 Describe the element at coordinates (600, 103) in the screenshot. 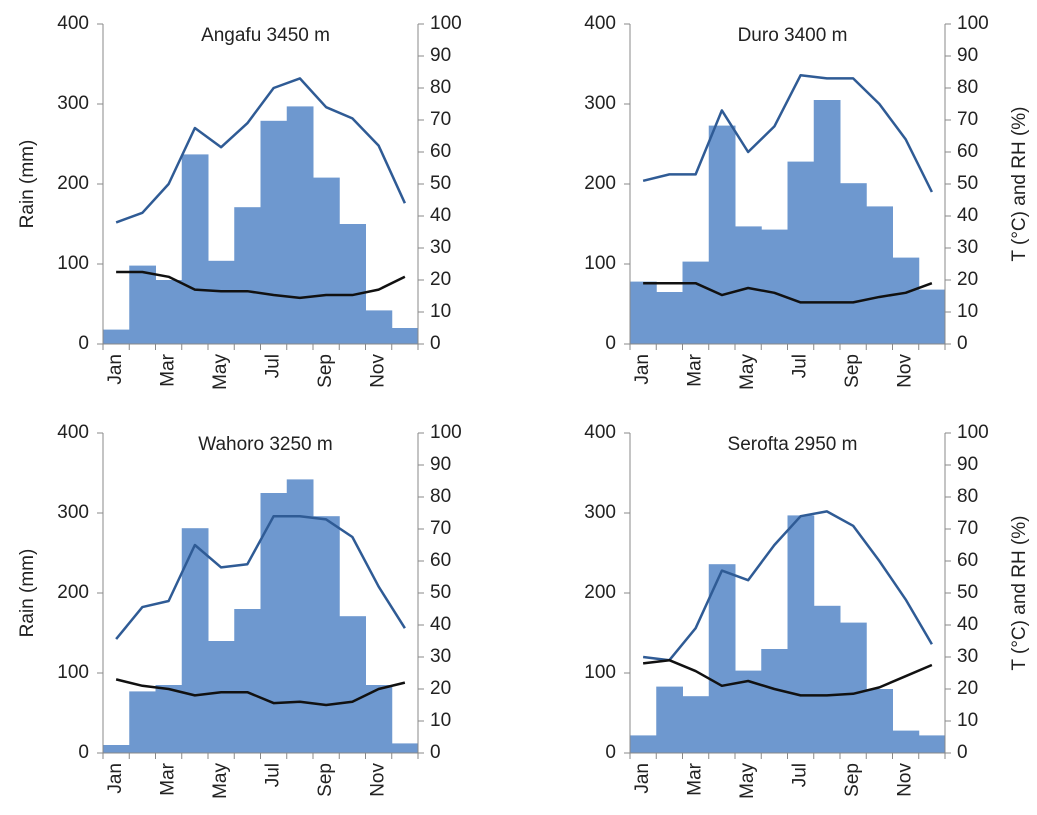

I see `y-tick-label: 300` at that location.